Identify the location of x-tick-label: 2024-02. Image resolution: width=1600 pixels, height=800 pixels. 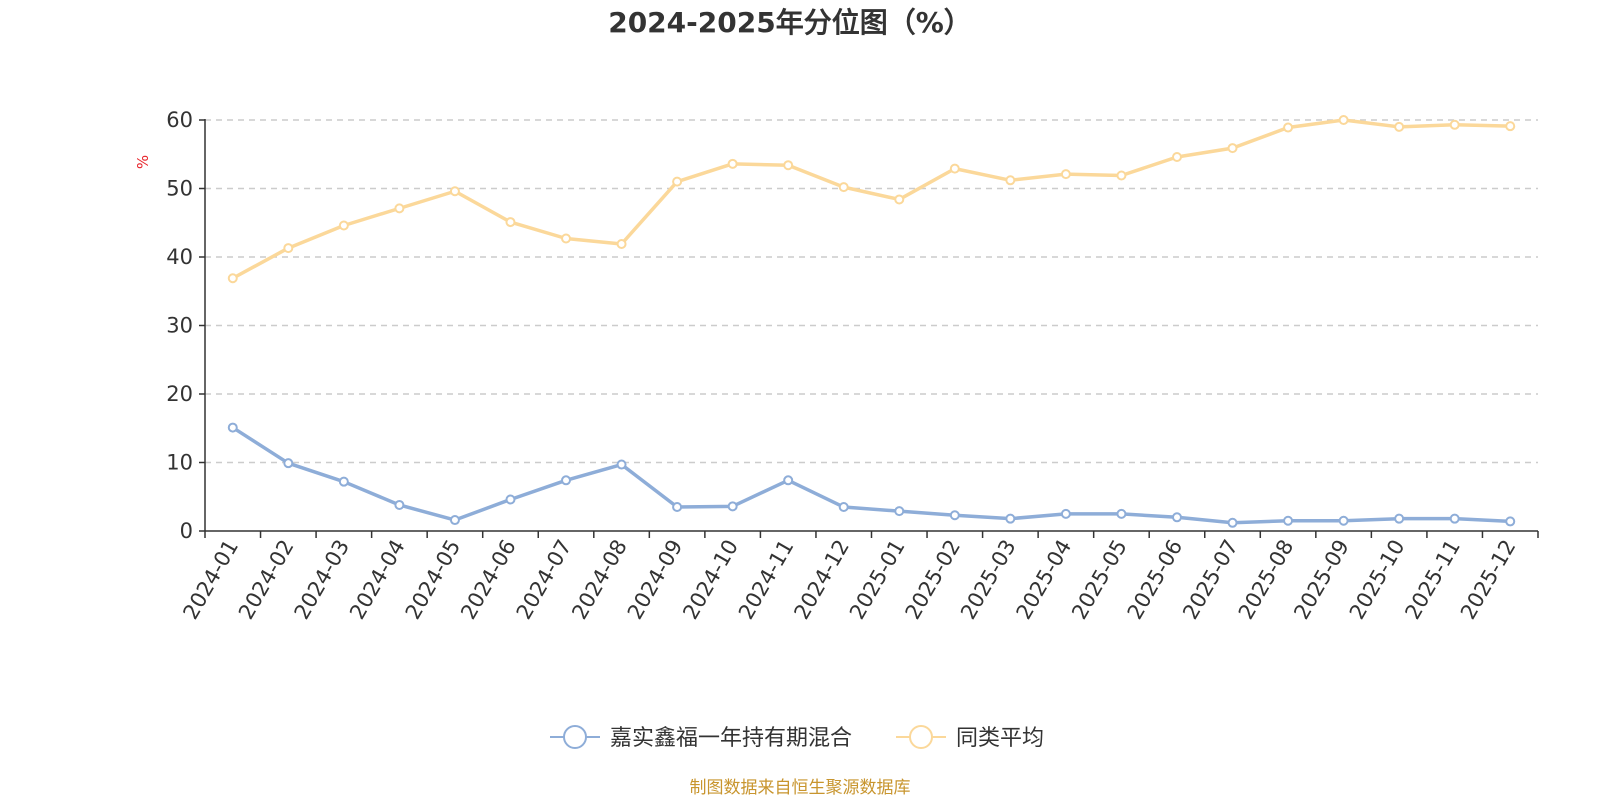
(266, 580).